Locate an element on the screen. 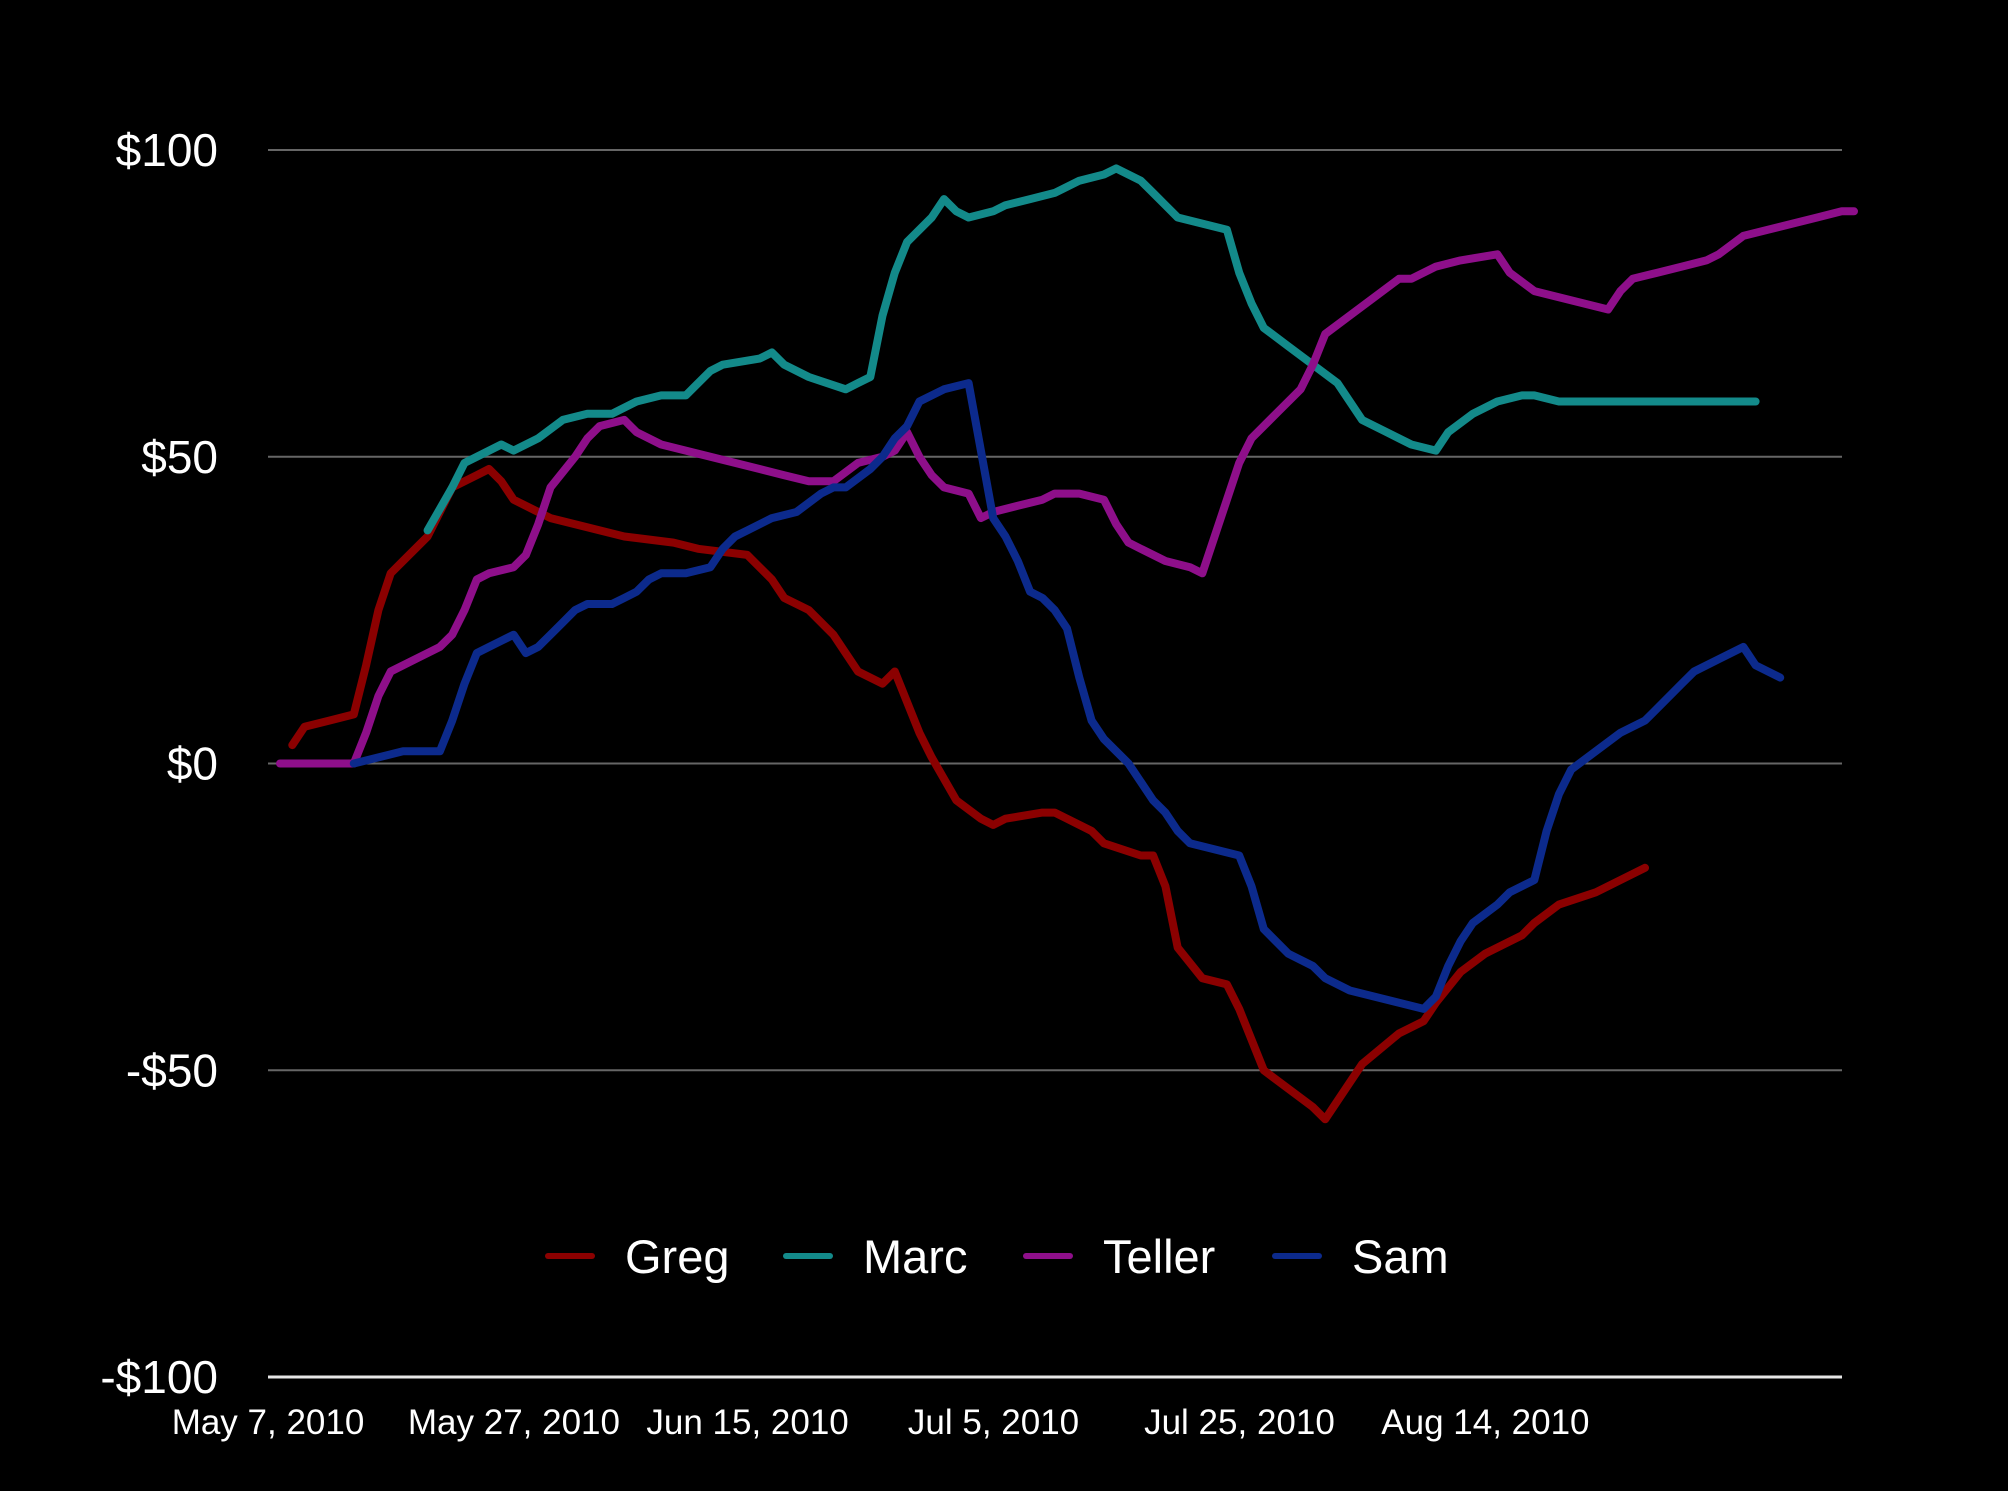 The width and height of the screenshot is (2008, 1491). y-axis-tick-labels: $100 $50 $0 -$50 -$100 is located at coordinates (159, 763).